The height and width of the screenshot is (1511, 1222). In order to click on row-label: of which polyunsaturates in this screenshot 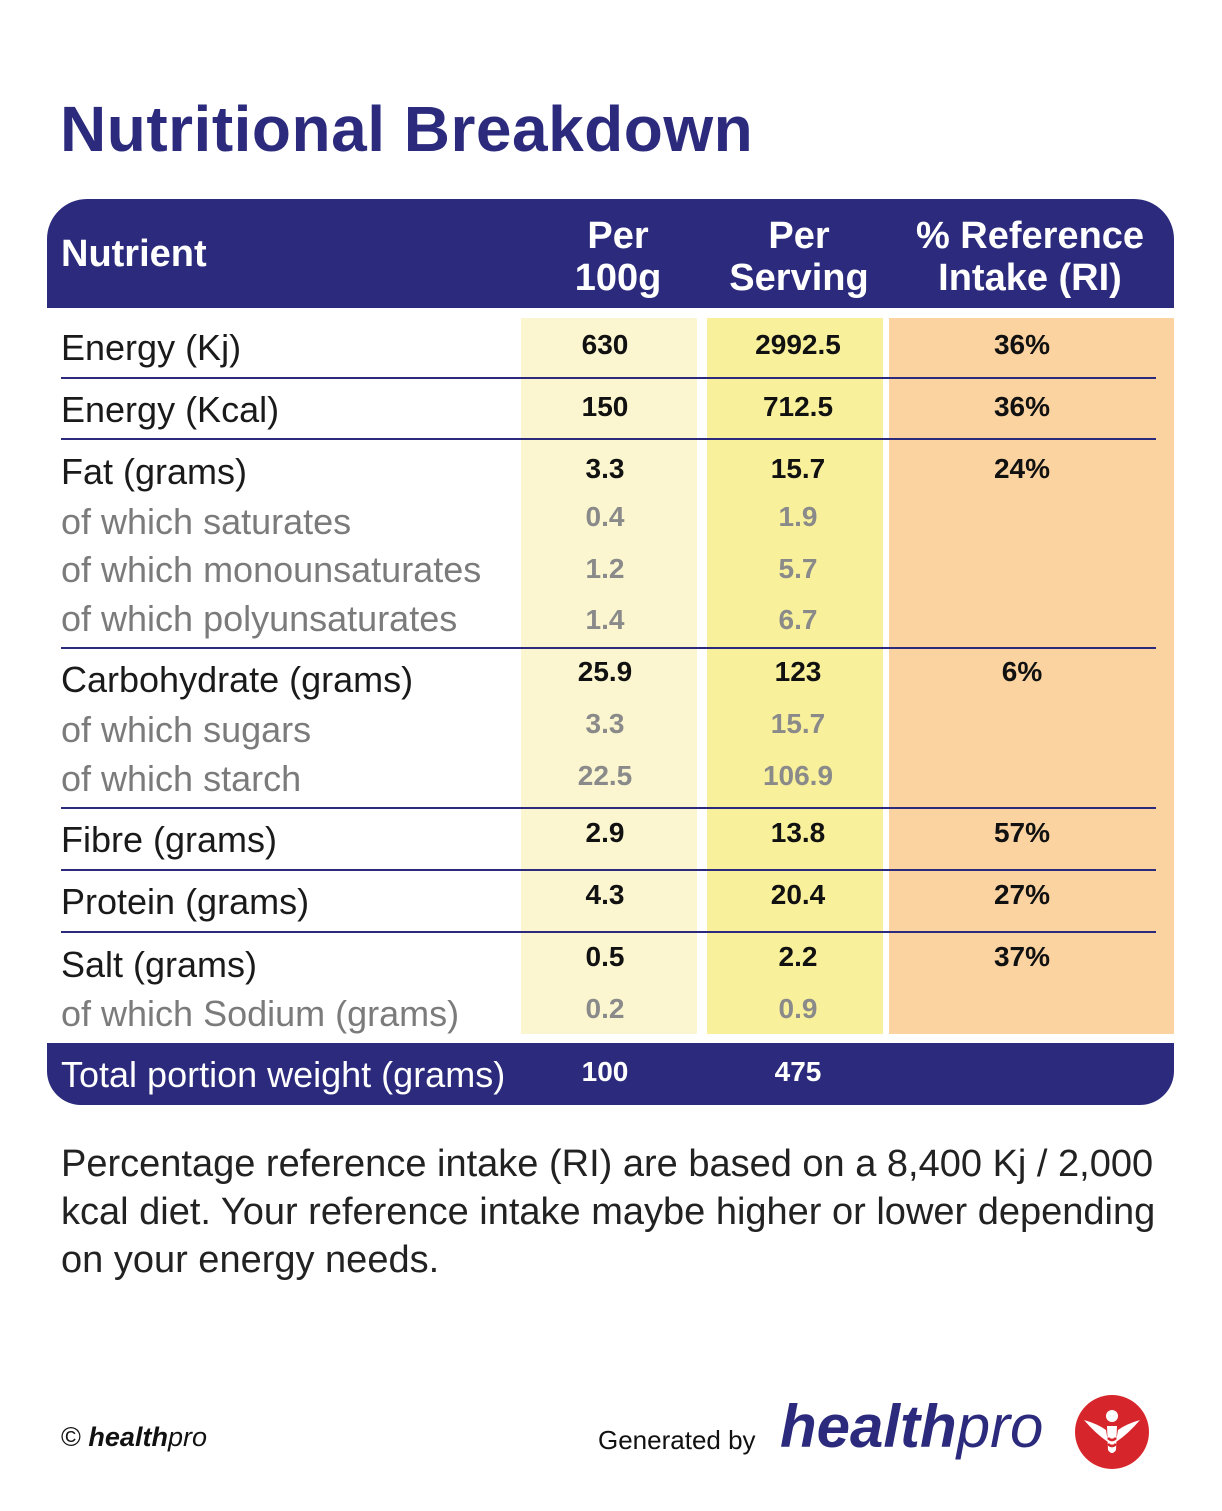, I will do `click(259, 618)`.